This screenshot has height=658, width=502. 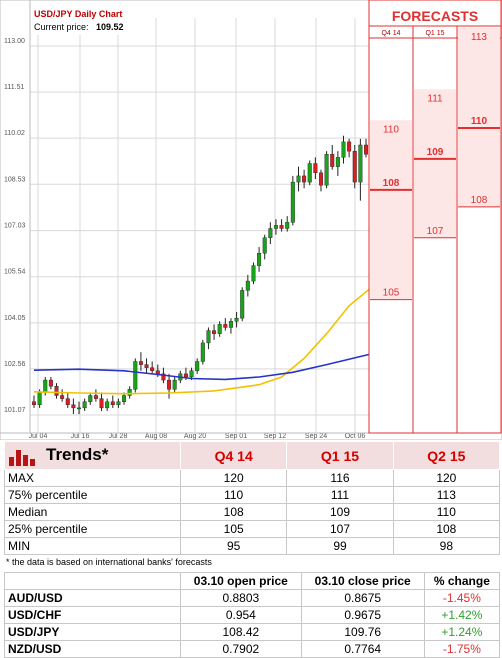 I want to click on y-tick-label: 111.51, so click(x=14, y=87).